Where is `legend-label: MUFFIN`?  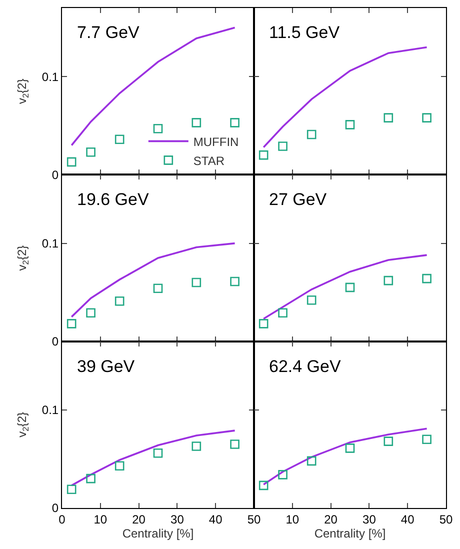
legend-label: MUFFIN is located at coordinates (216, 141).